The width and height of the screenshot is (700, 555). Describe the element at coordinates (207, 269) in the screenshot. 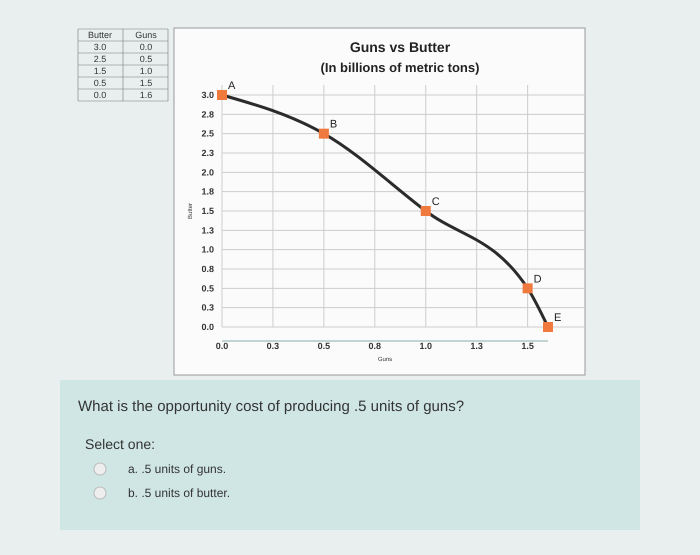

I see `y-tick-label: 0.8` at that location.